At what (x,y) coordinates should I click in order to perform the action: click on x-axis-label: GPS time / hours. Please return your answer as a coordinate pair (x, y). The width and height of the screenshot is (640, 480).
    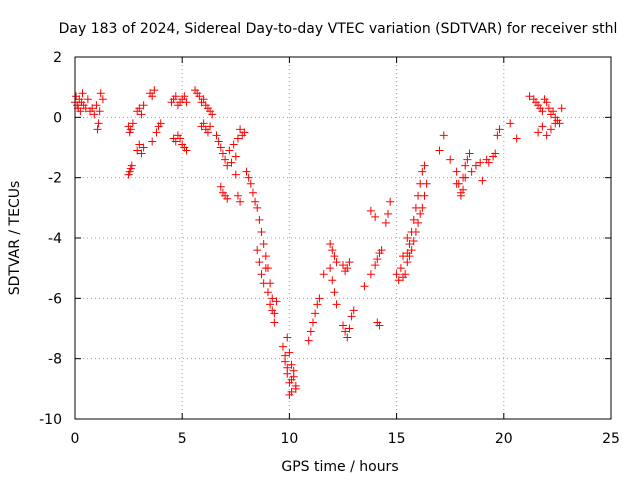
    Looking at the image, I should click on (339, 467).